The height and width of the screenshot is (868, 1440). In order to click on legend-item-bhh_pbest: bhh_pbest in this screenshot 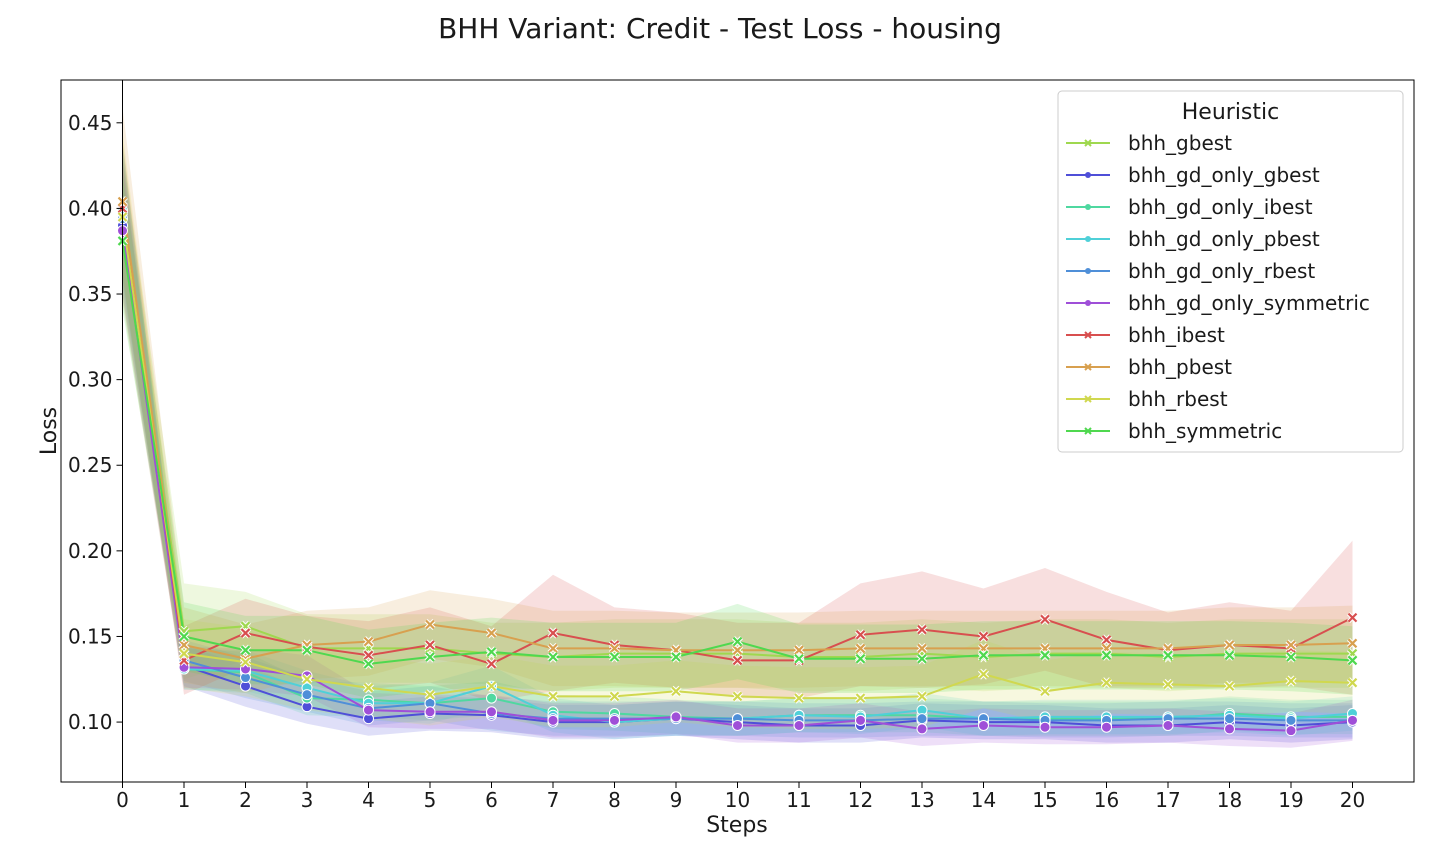, I will do `click(1149, 367)`.